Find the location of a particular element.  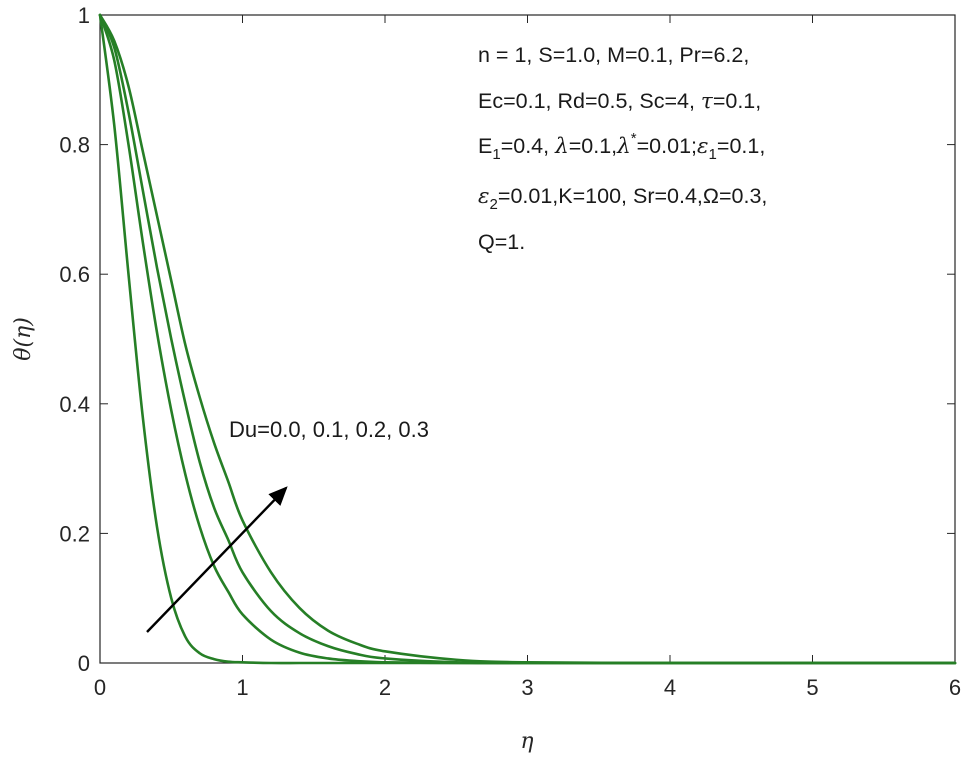

y-axis-label: θ(η) is located at coordinates (23, 339).